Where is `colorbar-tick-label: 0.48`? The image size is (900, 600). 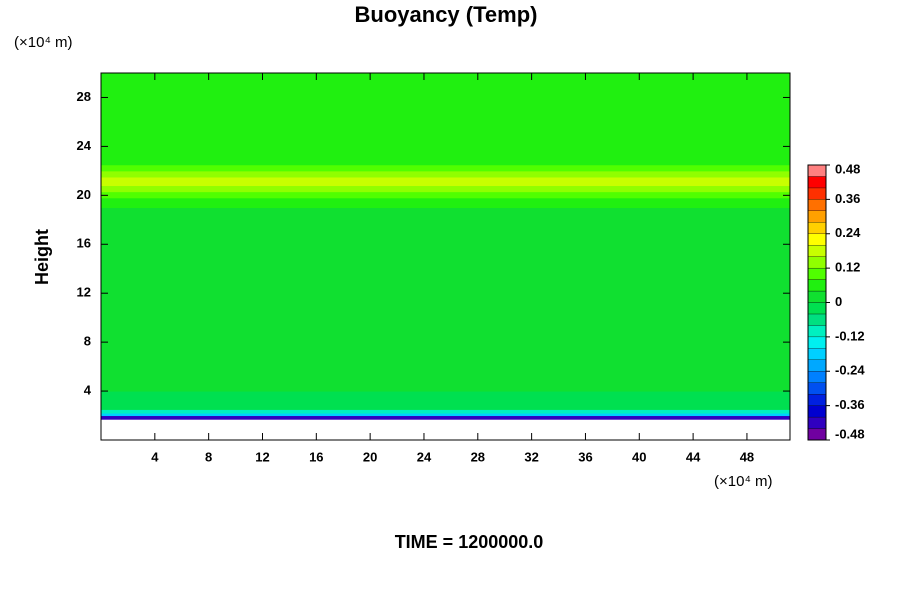
colorbar-tick-label: 0.48 is located at coordinates (847, 168).